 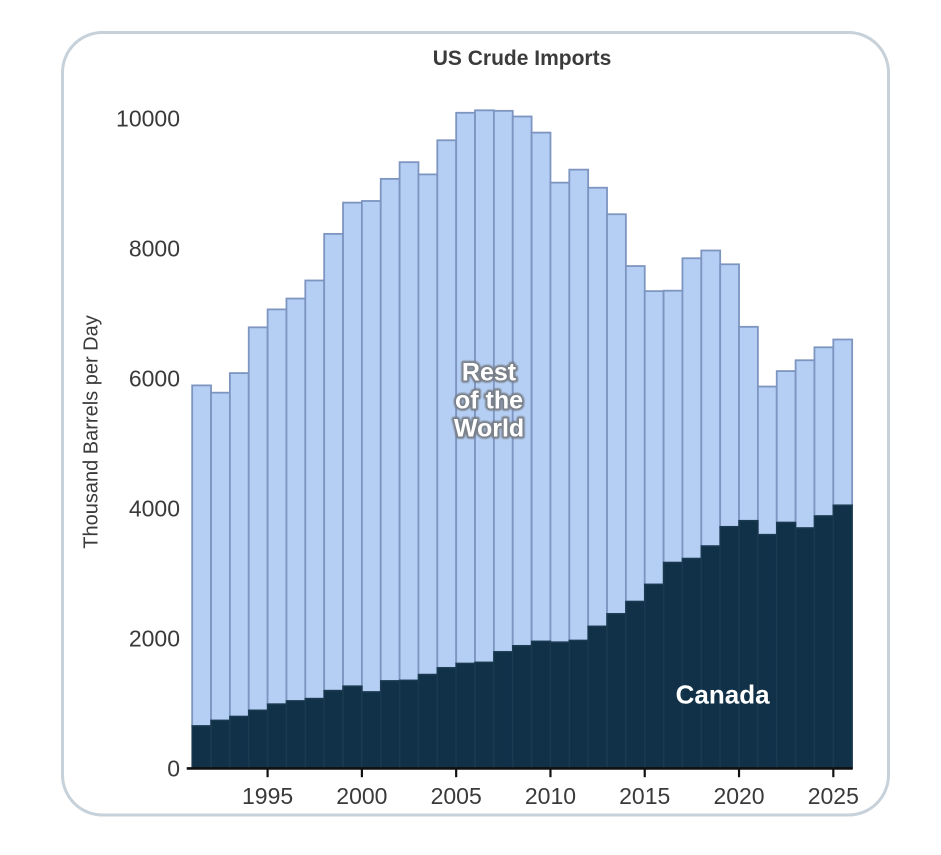 I want to click on svg-text: of the, so click(x=489, y=401).